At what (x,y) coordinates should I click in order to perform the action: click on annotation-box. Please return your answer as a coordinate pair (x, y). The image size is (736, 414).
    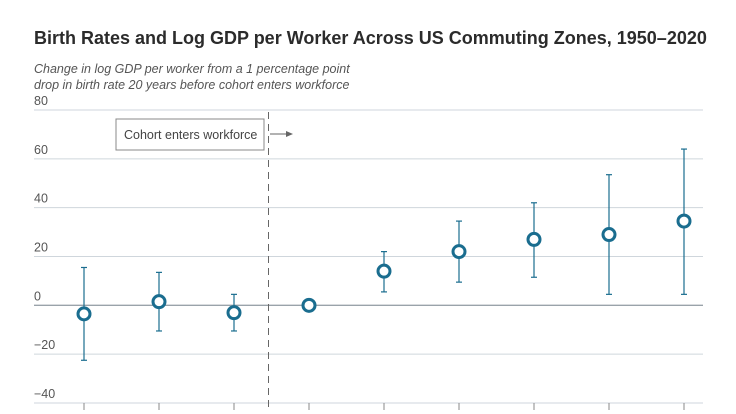
    Looking at the image, I should click on (190, 134).